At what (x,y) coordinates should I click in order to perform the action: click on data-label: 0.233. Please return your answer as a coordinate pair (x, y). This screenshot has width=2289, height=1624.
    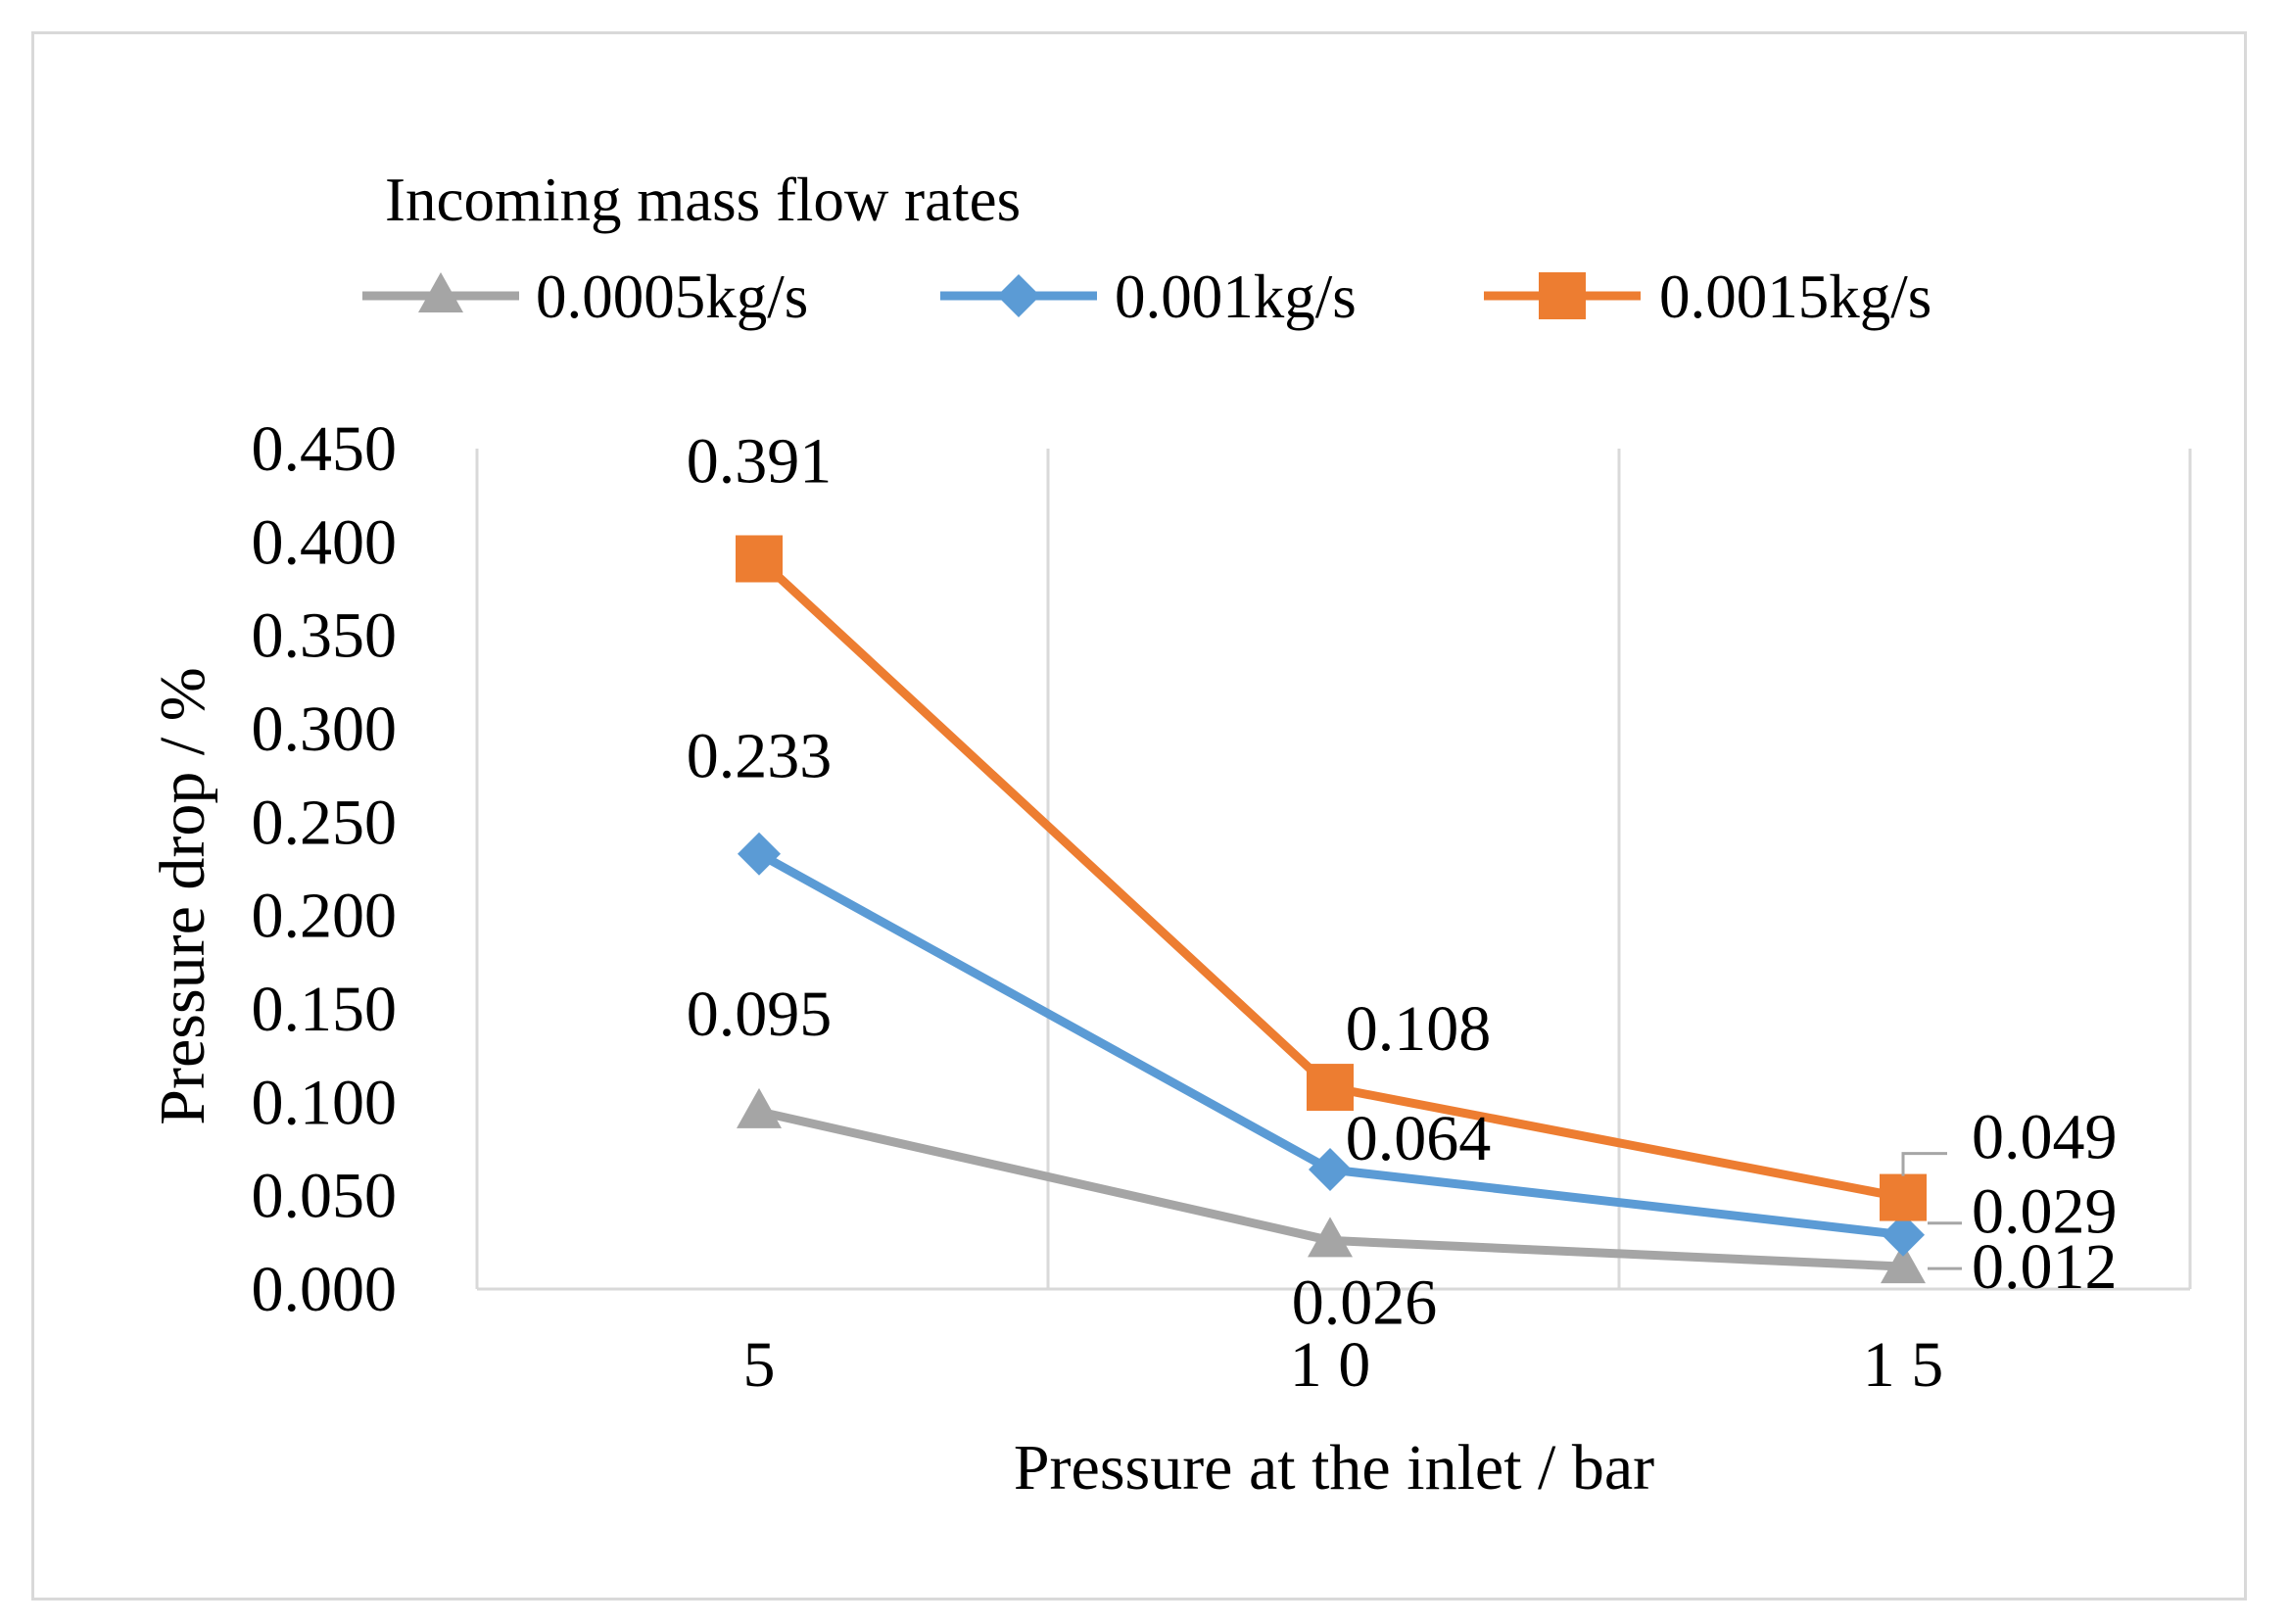
    Looking at the image, I should click on (760, 756).